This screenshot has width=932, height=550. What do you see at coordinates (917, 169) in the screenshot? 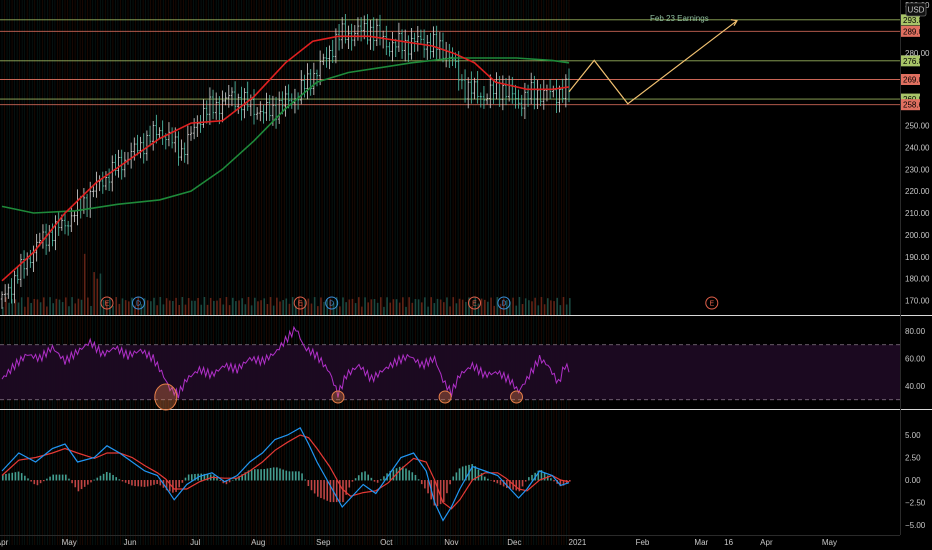
I see `price-tick-label: 230.00` at bounding box center [917, 169].